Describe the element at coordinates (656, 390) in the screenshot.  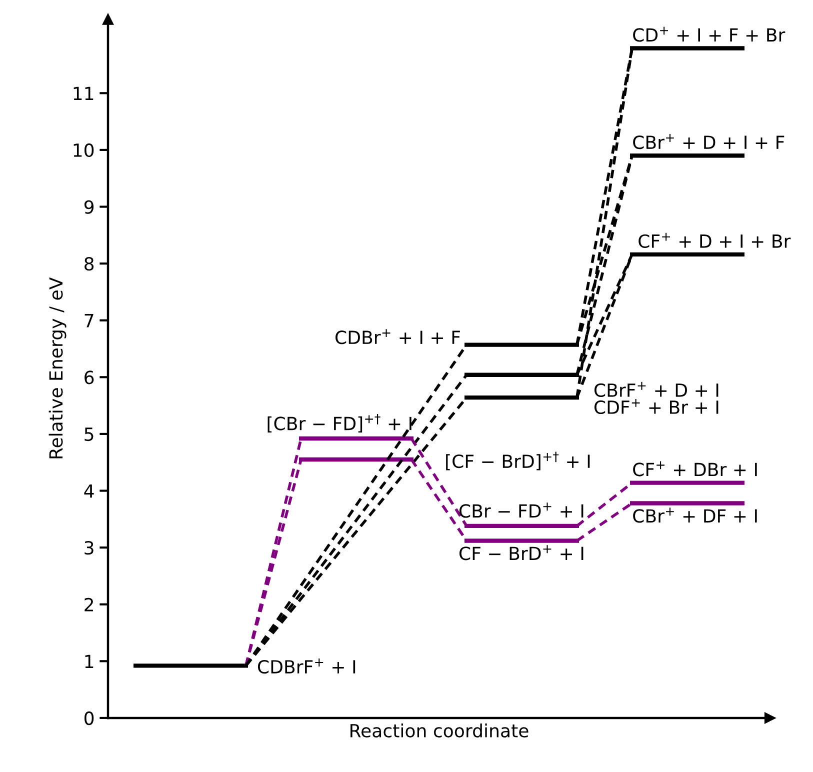
I see `series-label: CBrF$^{+}$ + D + I` at that location.